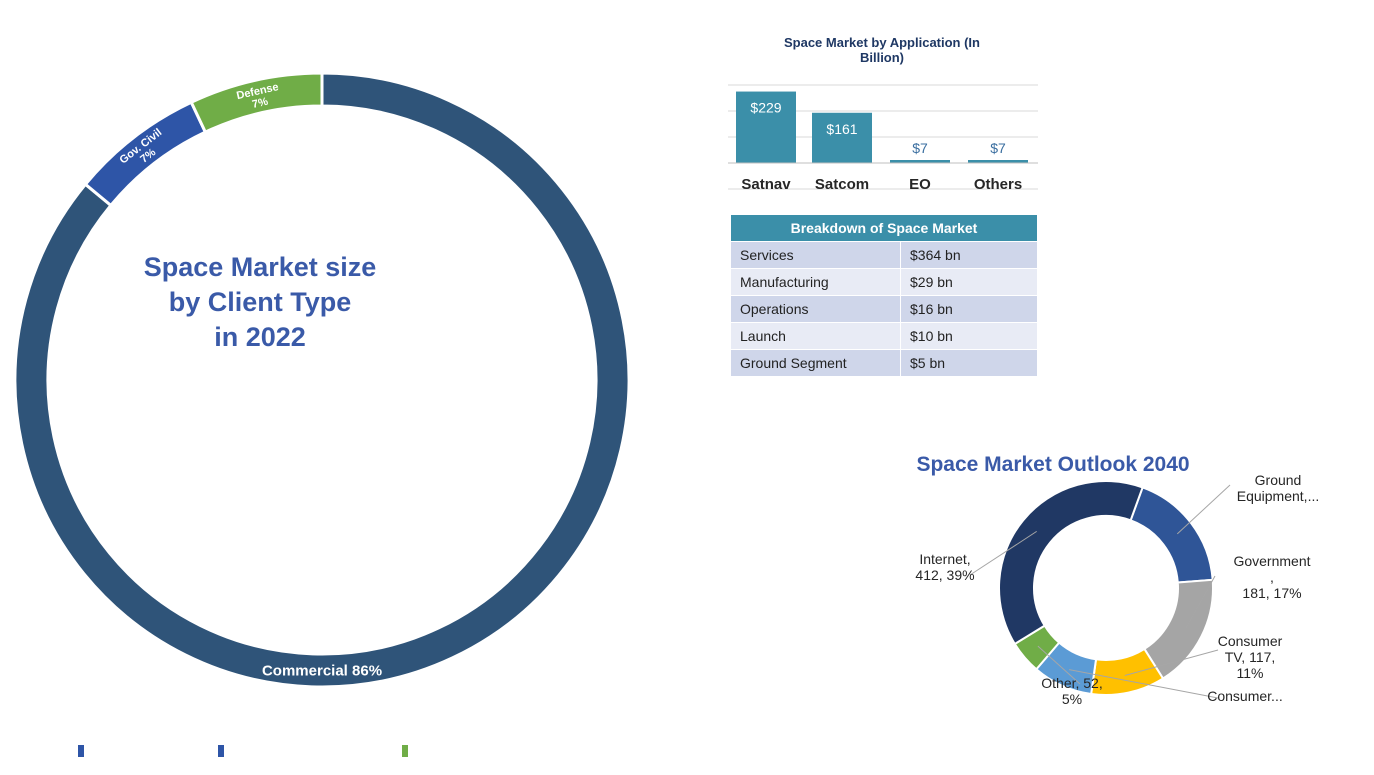 This screenshot has height=775, width=1374. I want to click on bar-data-label: $229, so click(765, 108).